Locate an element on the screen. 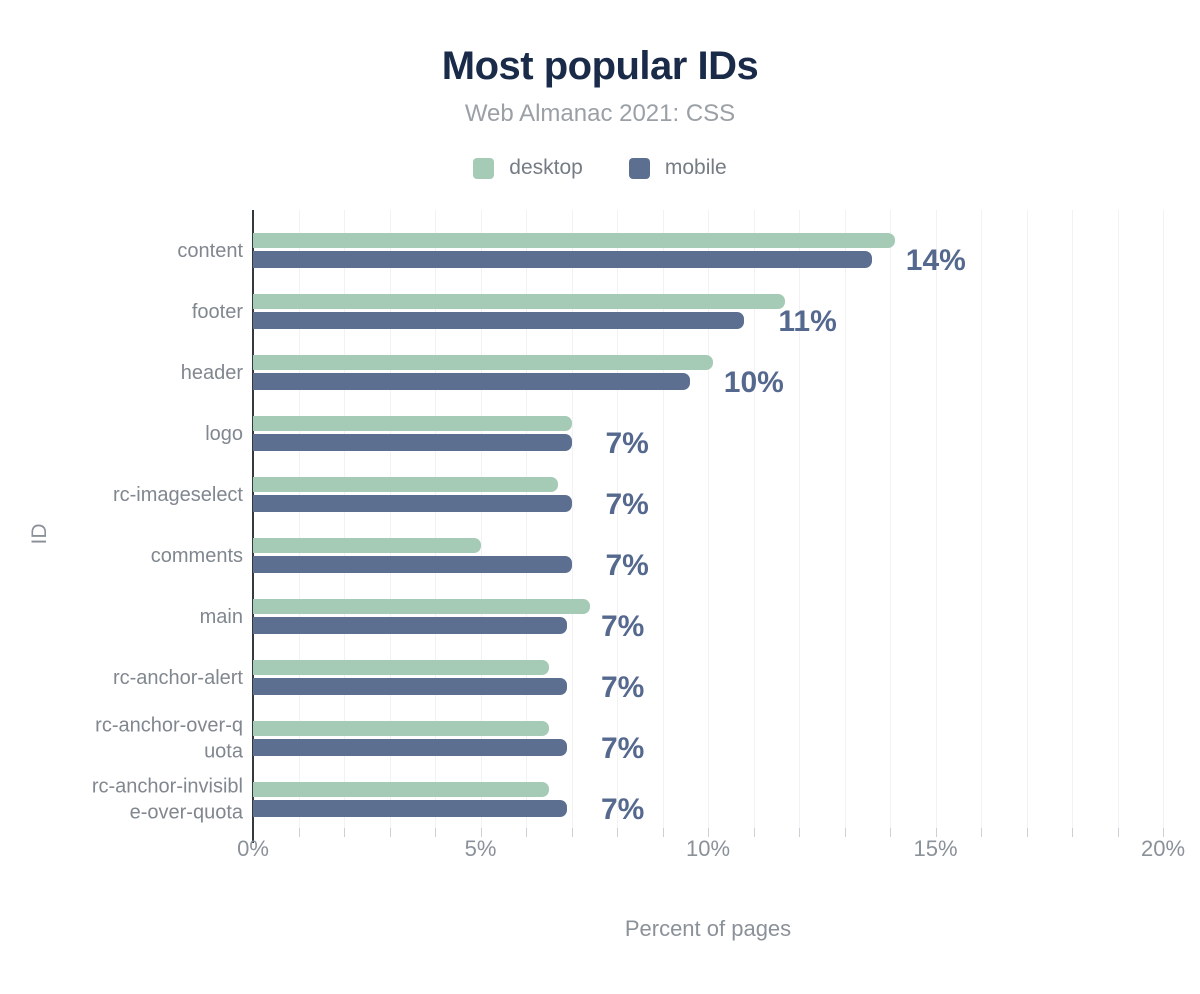 Image resolution: width=1200 pixels, height=994 pixels. category-label: rc-anchor-over-quota is located at coordinates (169, 738).